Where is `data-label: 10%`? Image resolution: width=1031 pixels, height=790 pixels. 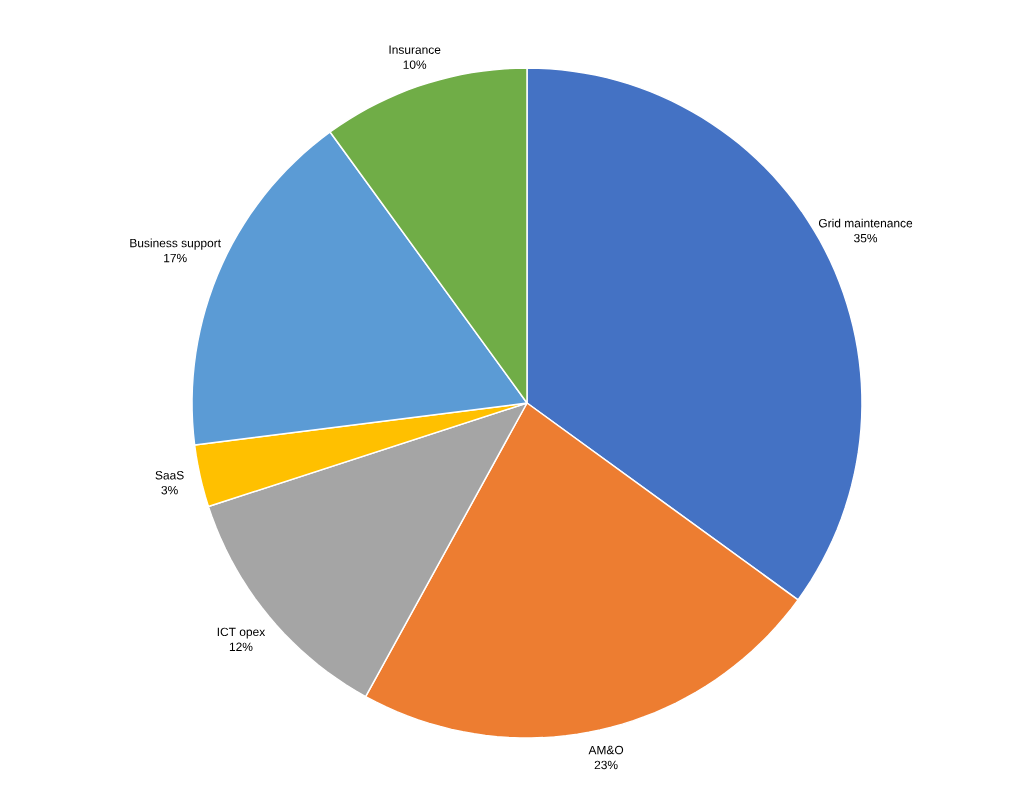
data-label: 10% is located at coordinates (415, 64).